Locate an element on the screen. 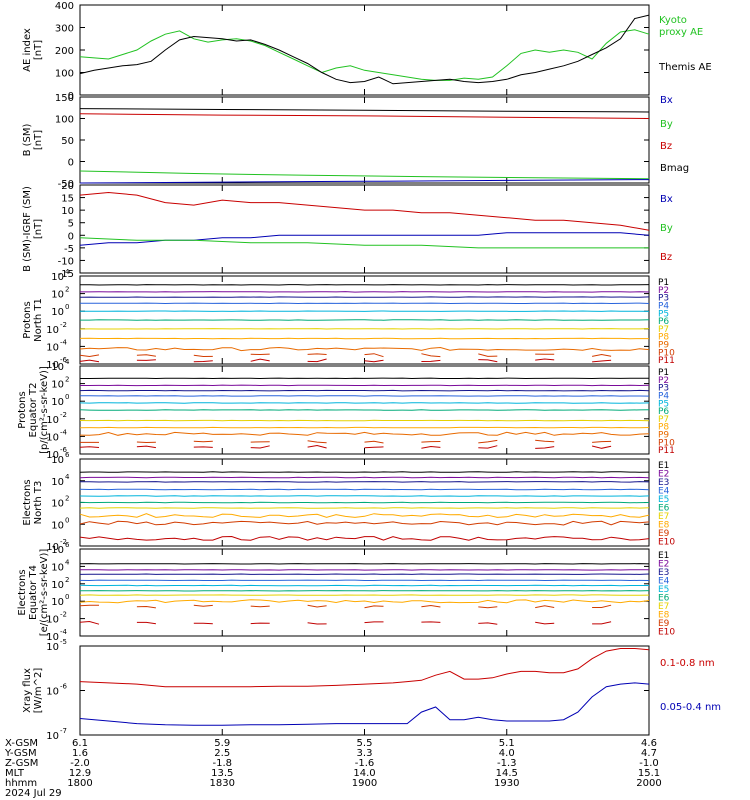 The image size is (750, 800). legend-by: By is located at coordinates (666, 124).